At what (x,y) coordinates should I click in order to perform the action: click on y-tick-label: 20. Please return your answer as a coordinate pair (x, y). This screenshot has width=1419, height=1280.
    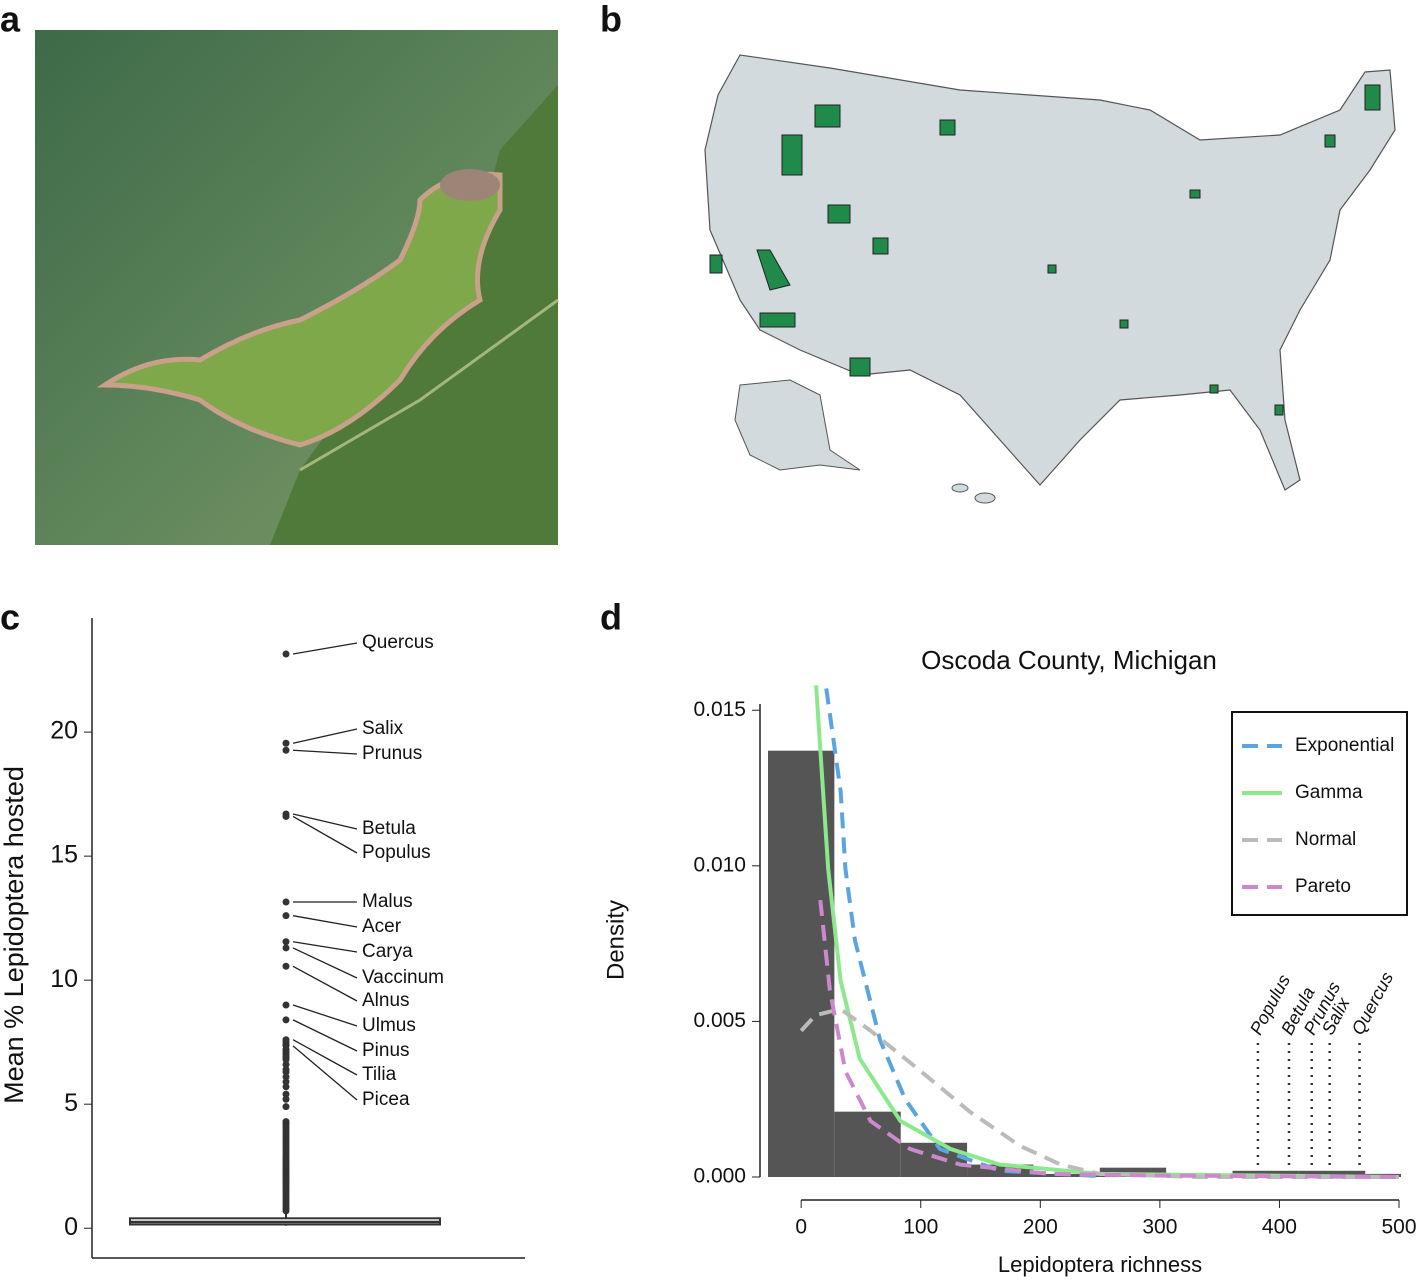
    Looking at the image, I should click on (64, 731).